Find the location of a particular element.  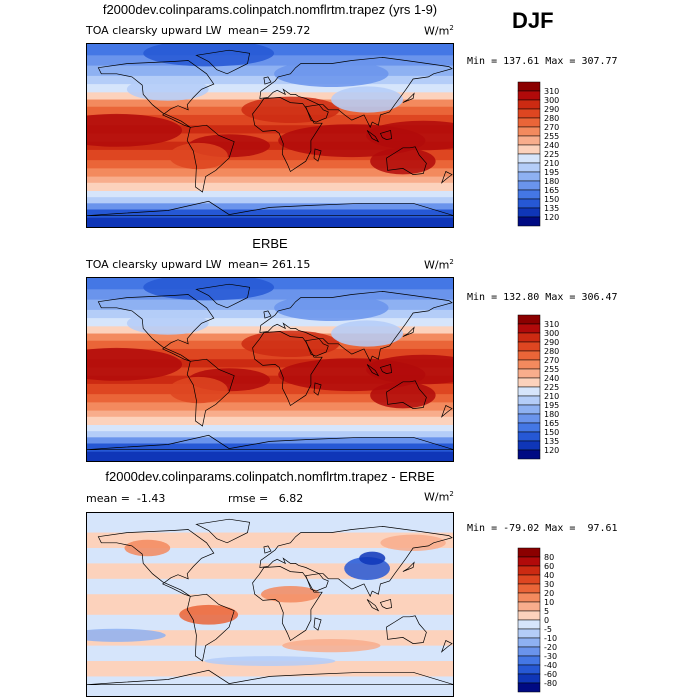

panel2-title: ERBE is located at coordinates (270, 243).